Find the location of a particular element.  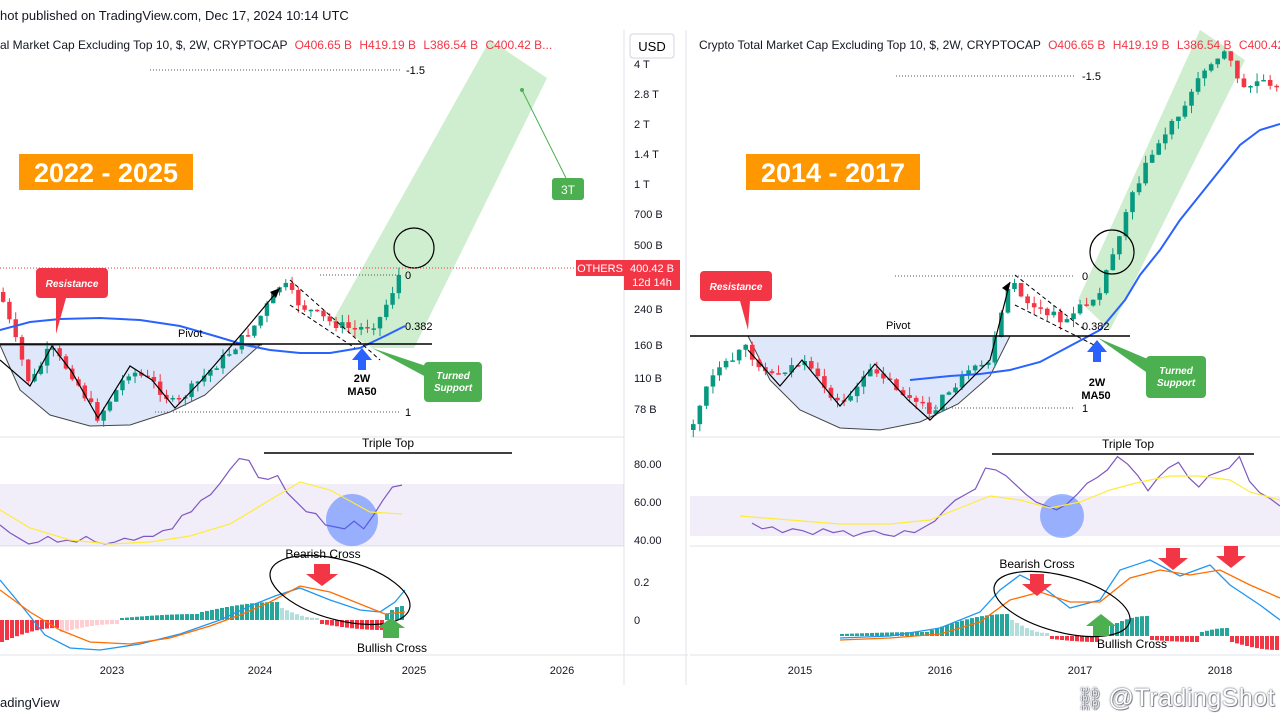

svg-text: 2W is located at coordinates (1097, 383).